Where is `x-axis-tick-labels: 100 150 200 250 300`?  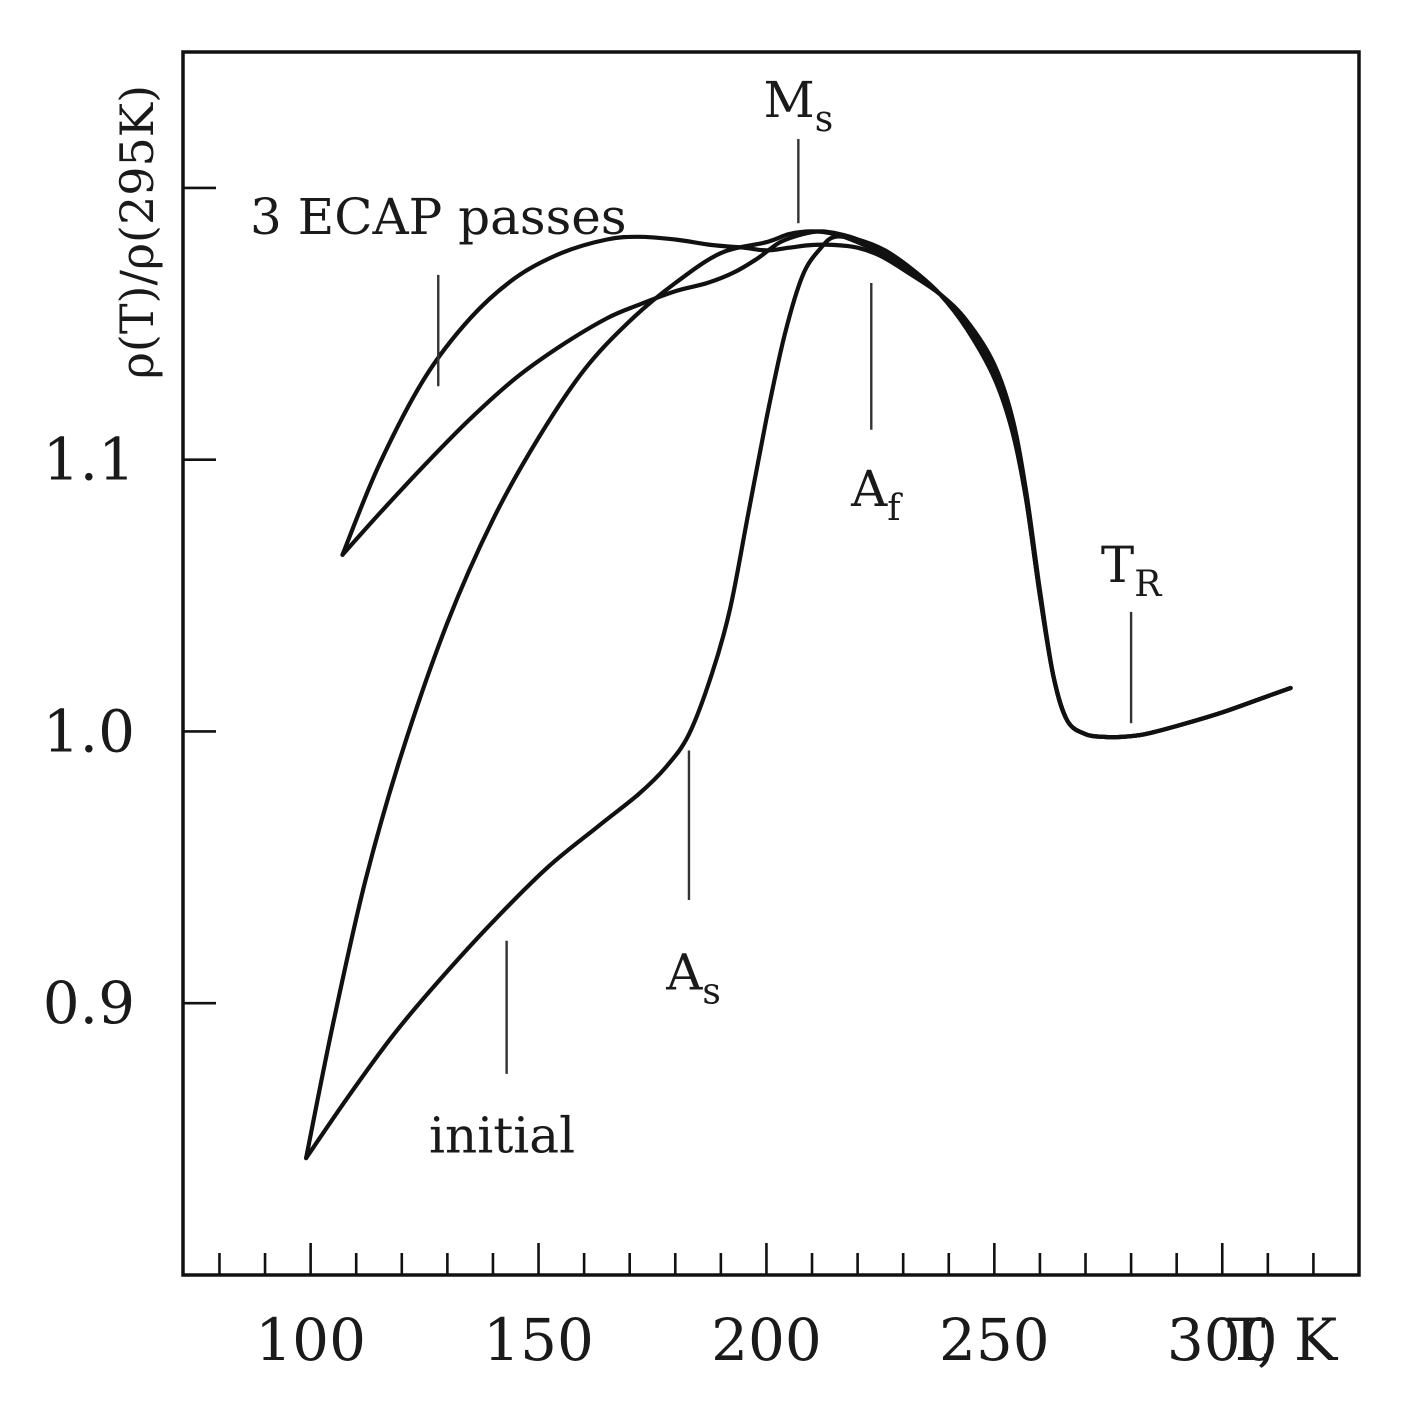 x-axis-tick-labels: 100 150 200 250 300 is located at coordinates (766, 1340).